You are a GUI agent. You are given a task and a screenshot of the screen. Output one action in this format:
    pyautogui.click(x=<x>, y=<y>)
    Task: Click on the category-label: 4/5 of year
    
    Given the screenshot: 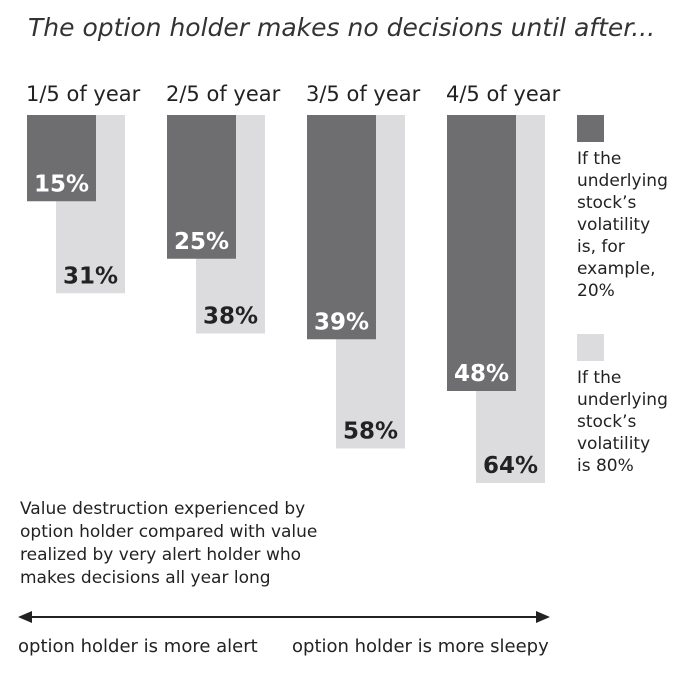 What is the action you would take?
    pyautogui.click(x=503, y=94)
    